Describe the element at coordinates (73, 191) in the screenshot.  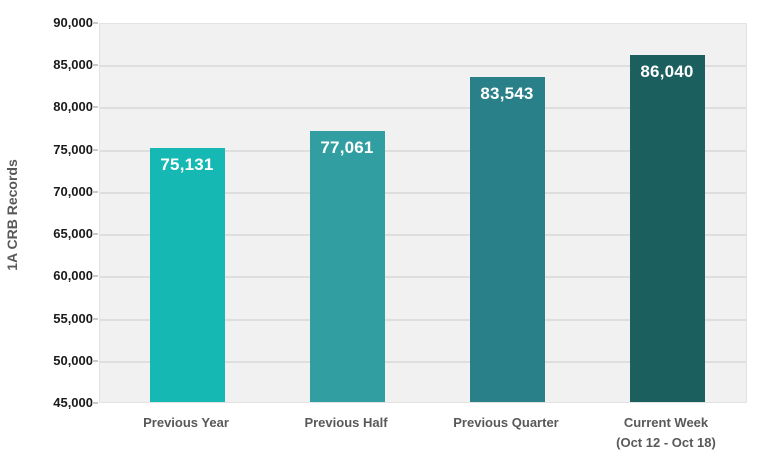
I see `y-tick-label: 70,000` at that location.